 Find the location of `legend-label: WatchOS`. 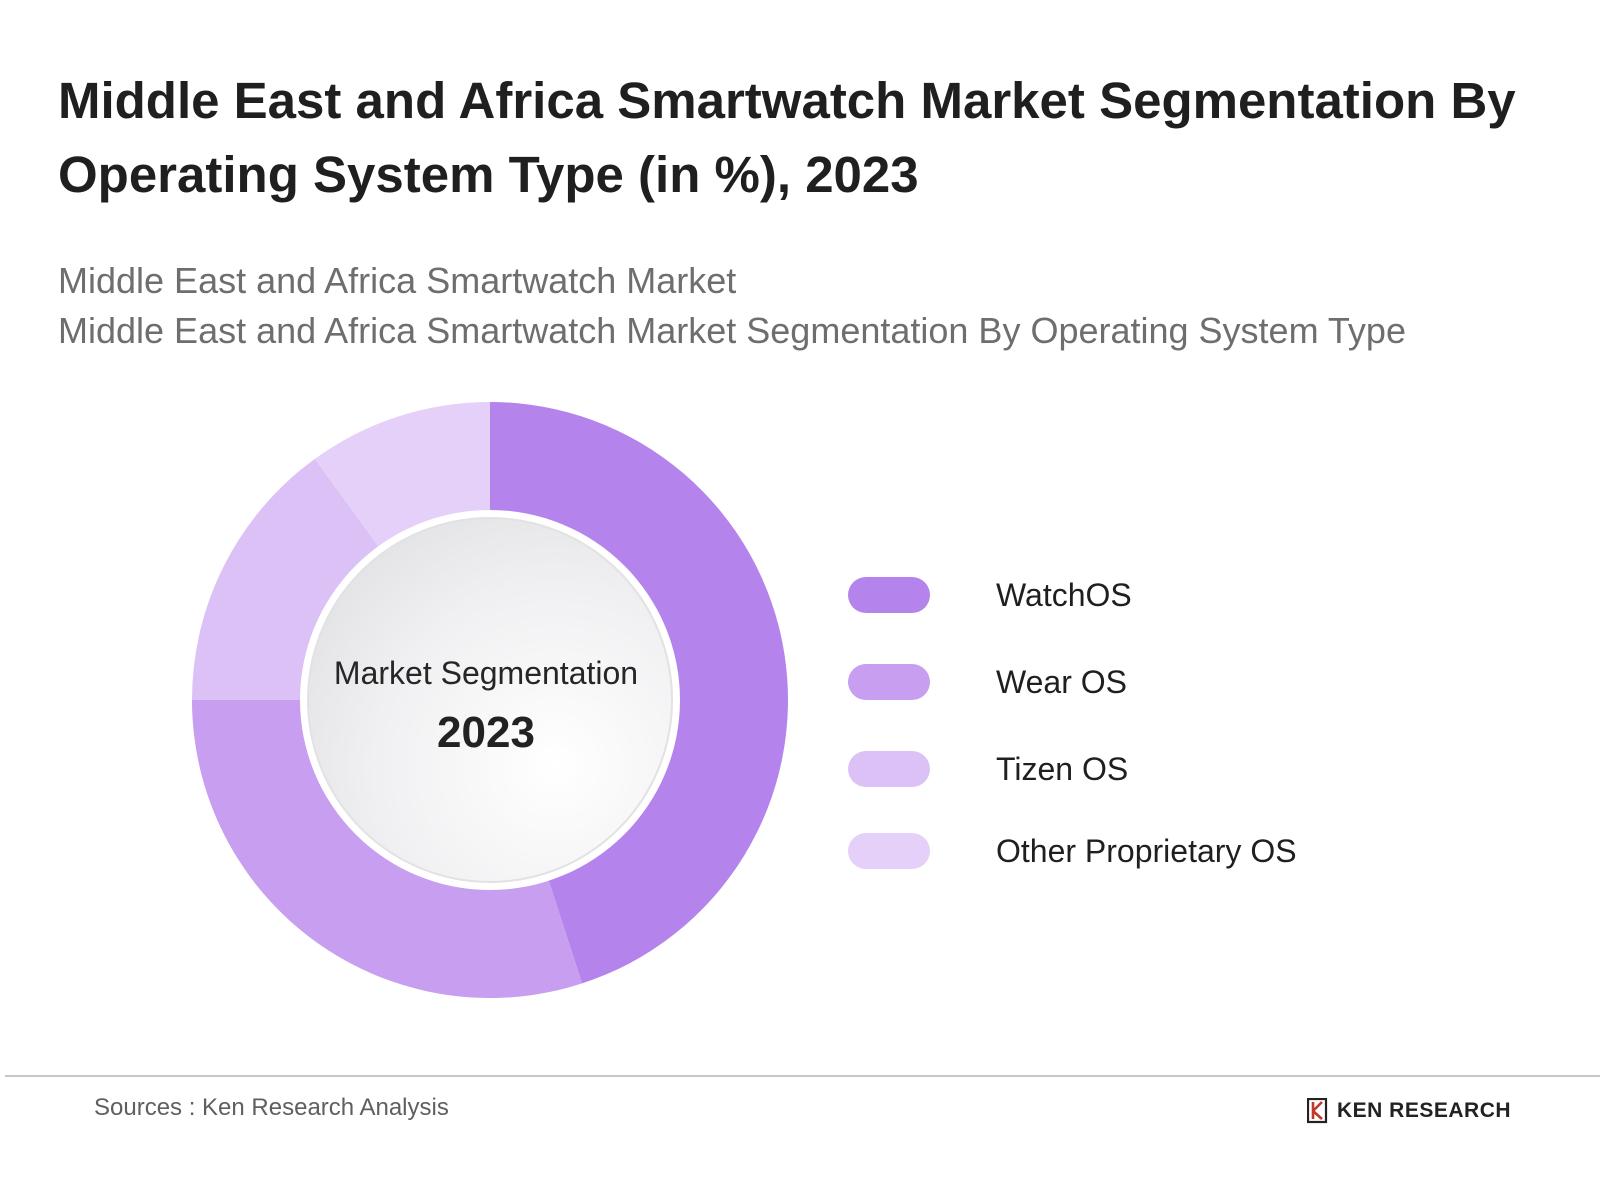

legend-label: WatchOS is located at coordinates (1064, 595).